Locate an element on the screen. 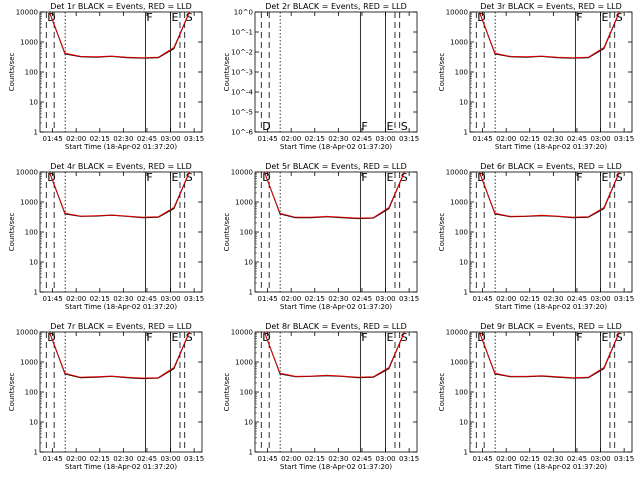 The image size is (640, 480). panel-title: Det 8r BLACK = Events, RED = LLD is located at coordinates (336, 326).